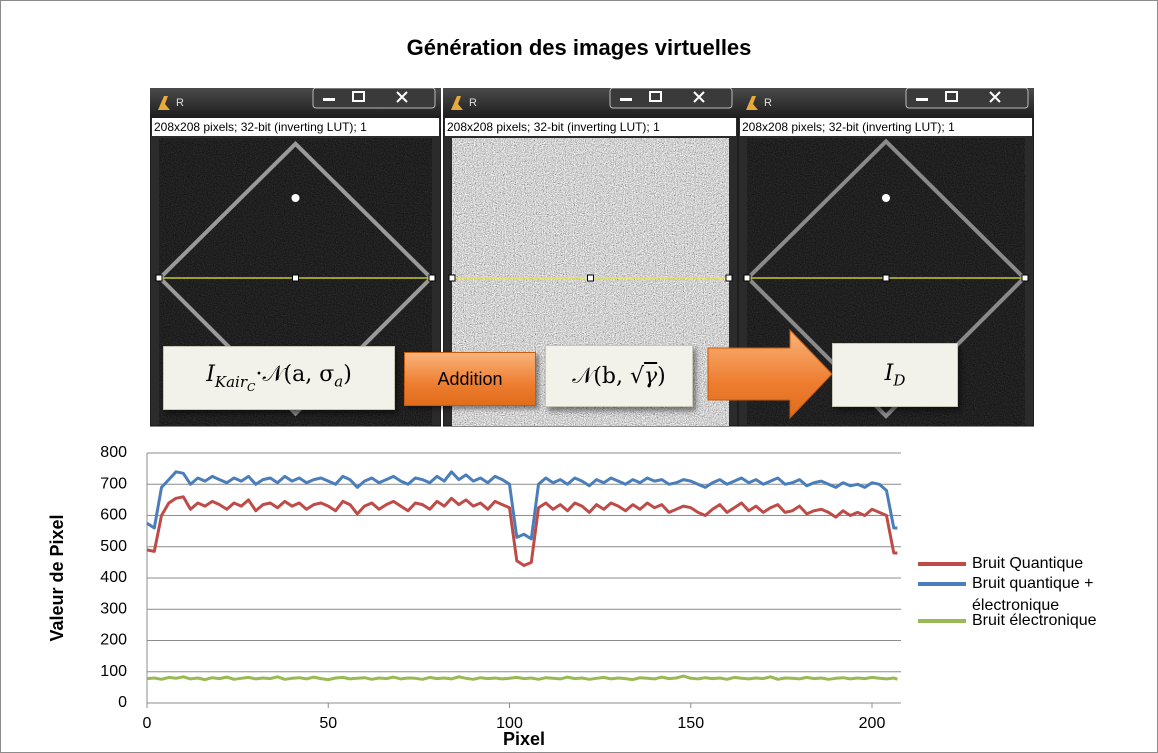 The height and width of the screenshot is (753, 1158). What do you see at coordinates (690, 723) in the screenshot?
I see `x-tick-label: 150` at bounding box center [690, 723].